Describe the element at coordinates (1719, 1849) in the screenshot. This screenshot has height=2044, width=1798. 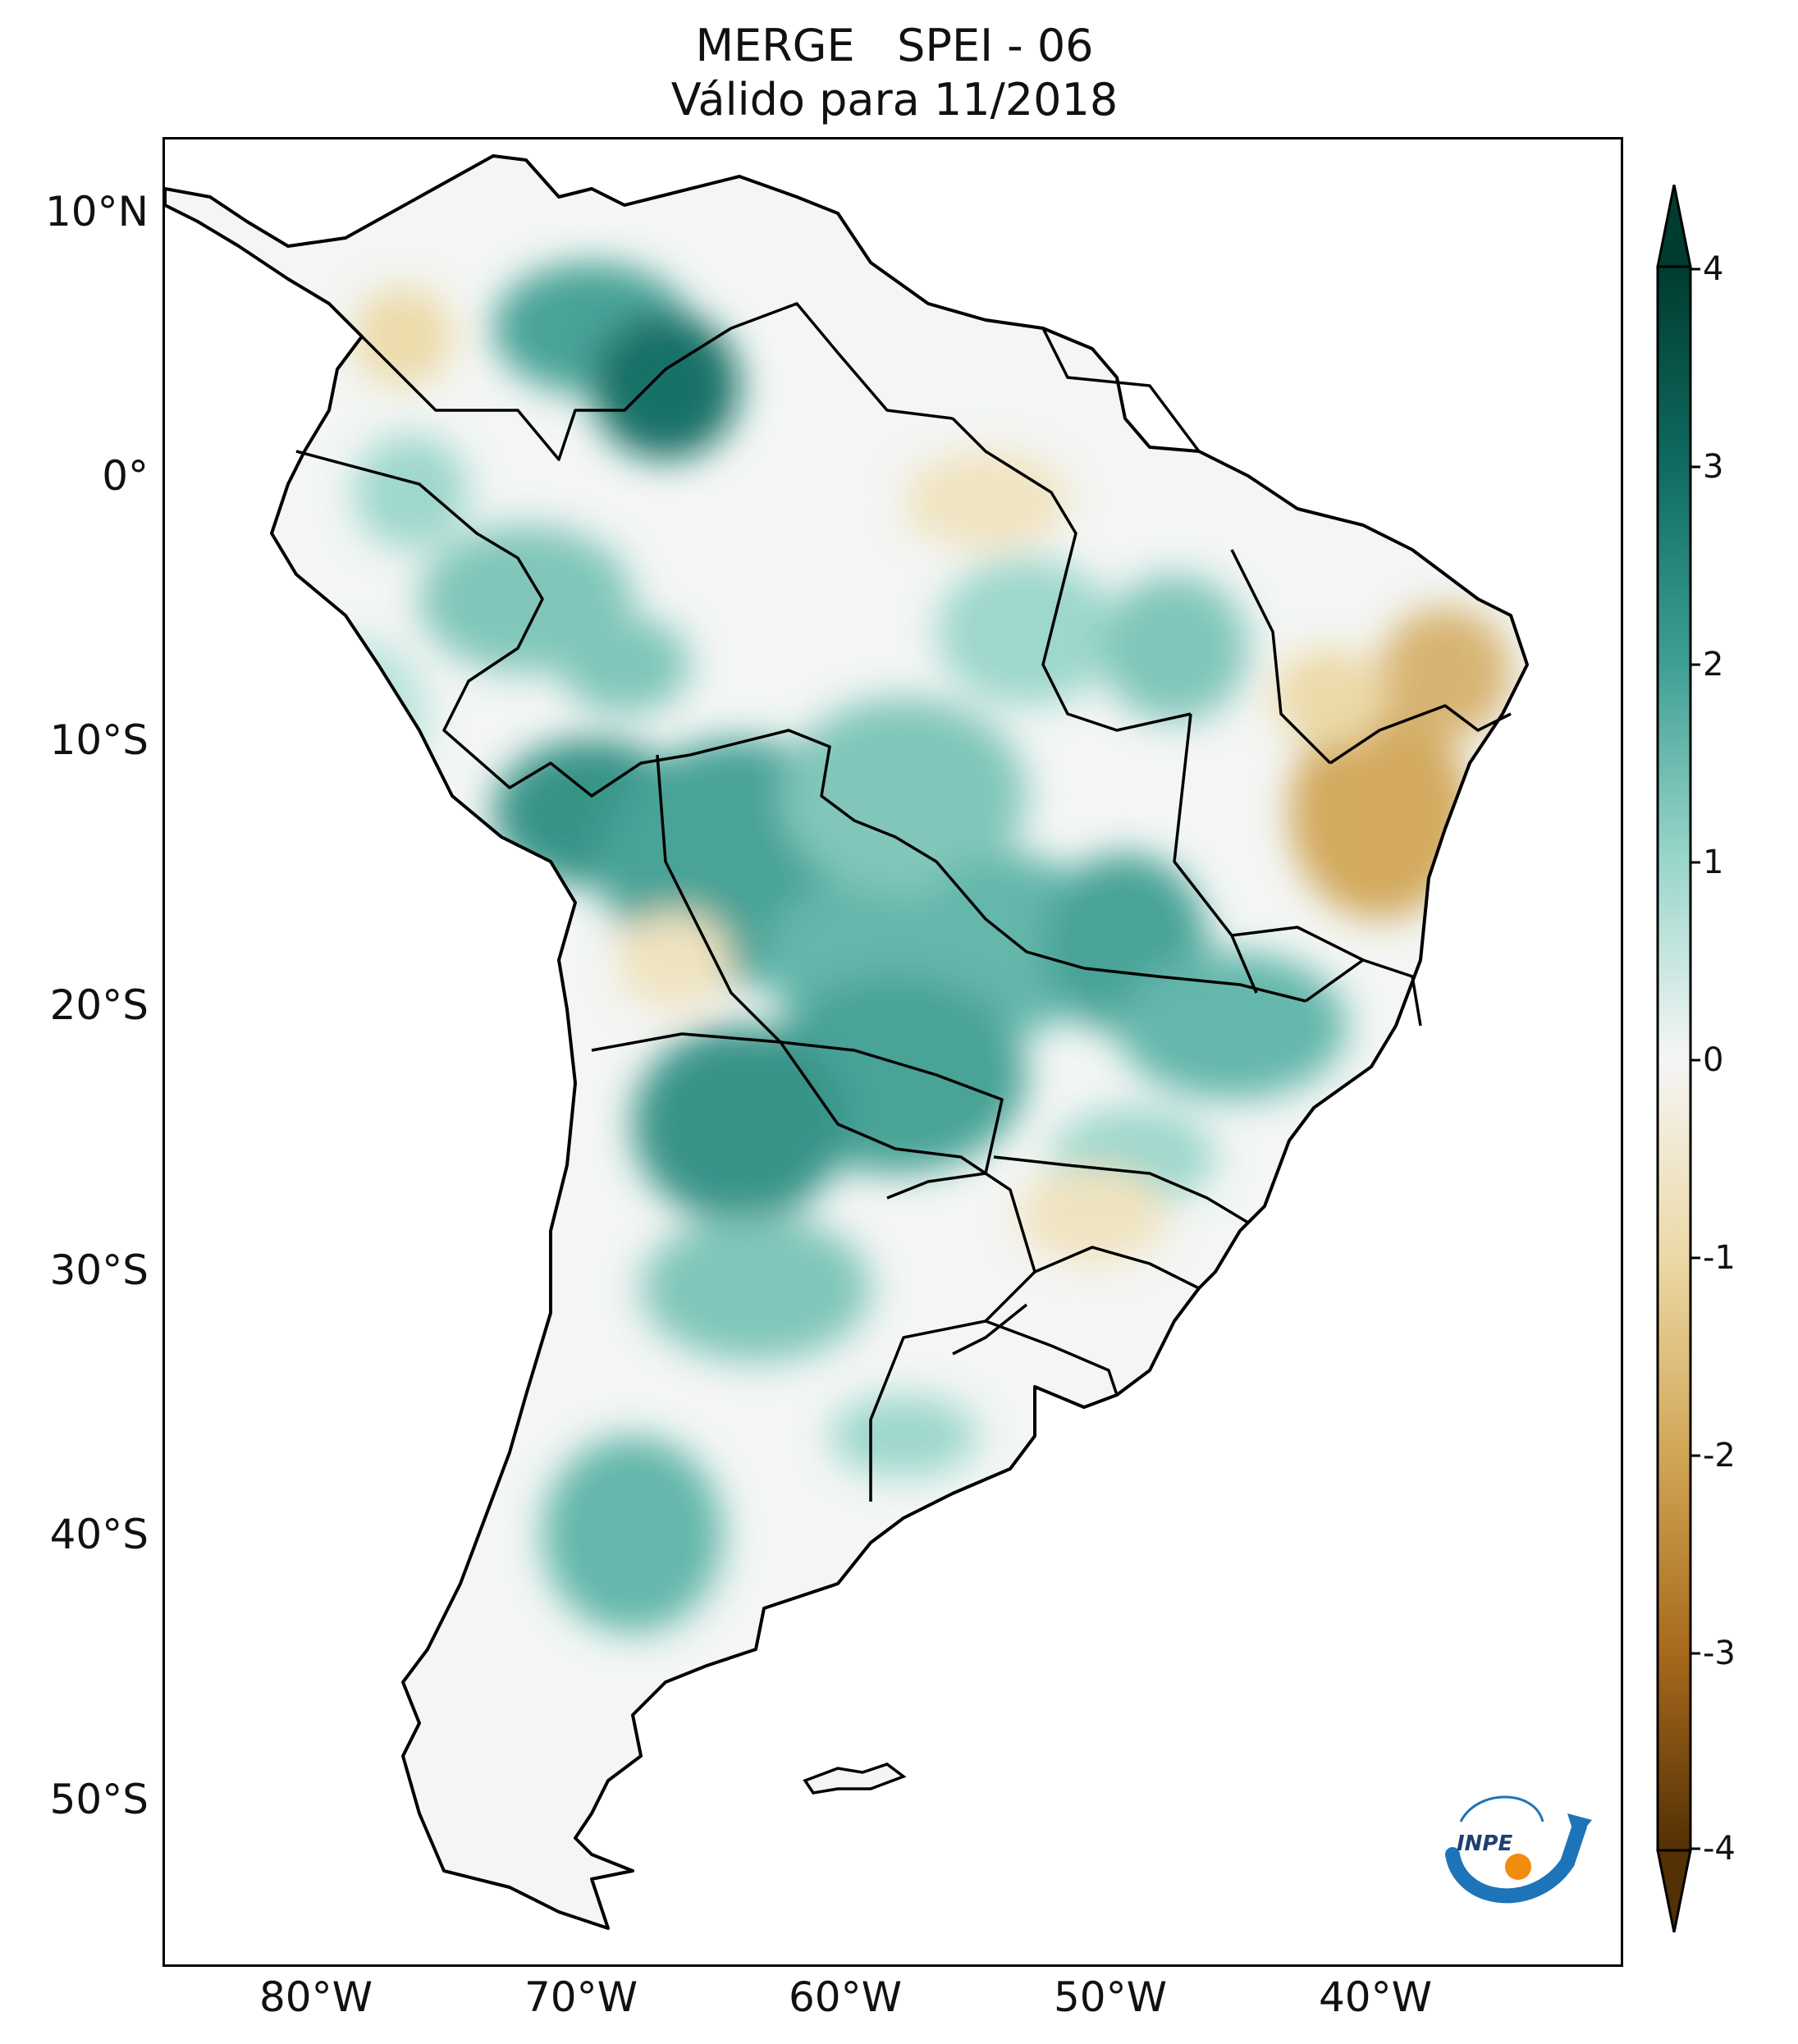
I see `colorbar-tick-m4: -4` at that location.